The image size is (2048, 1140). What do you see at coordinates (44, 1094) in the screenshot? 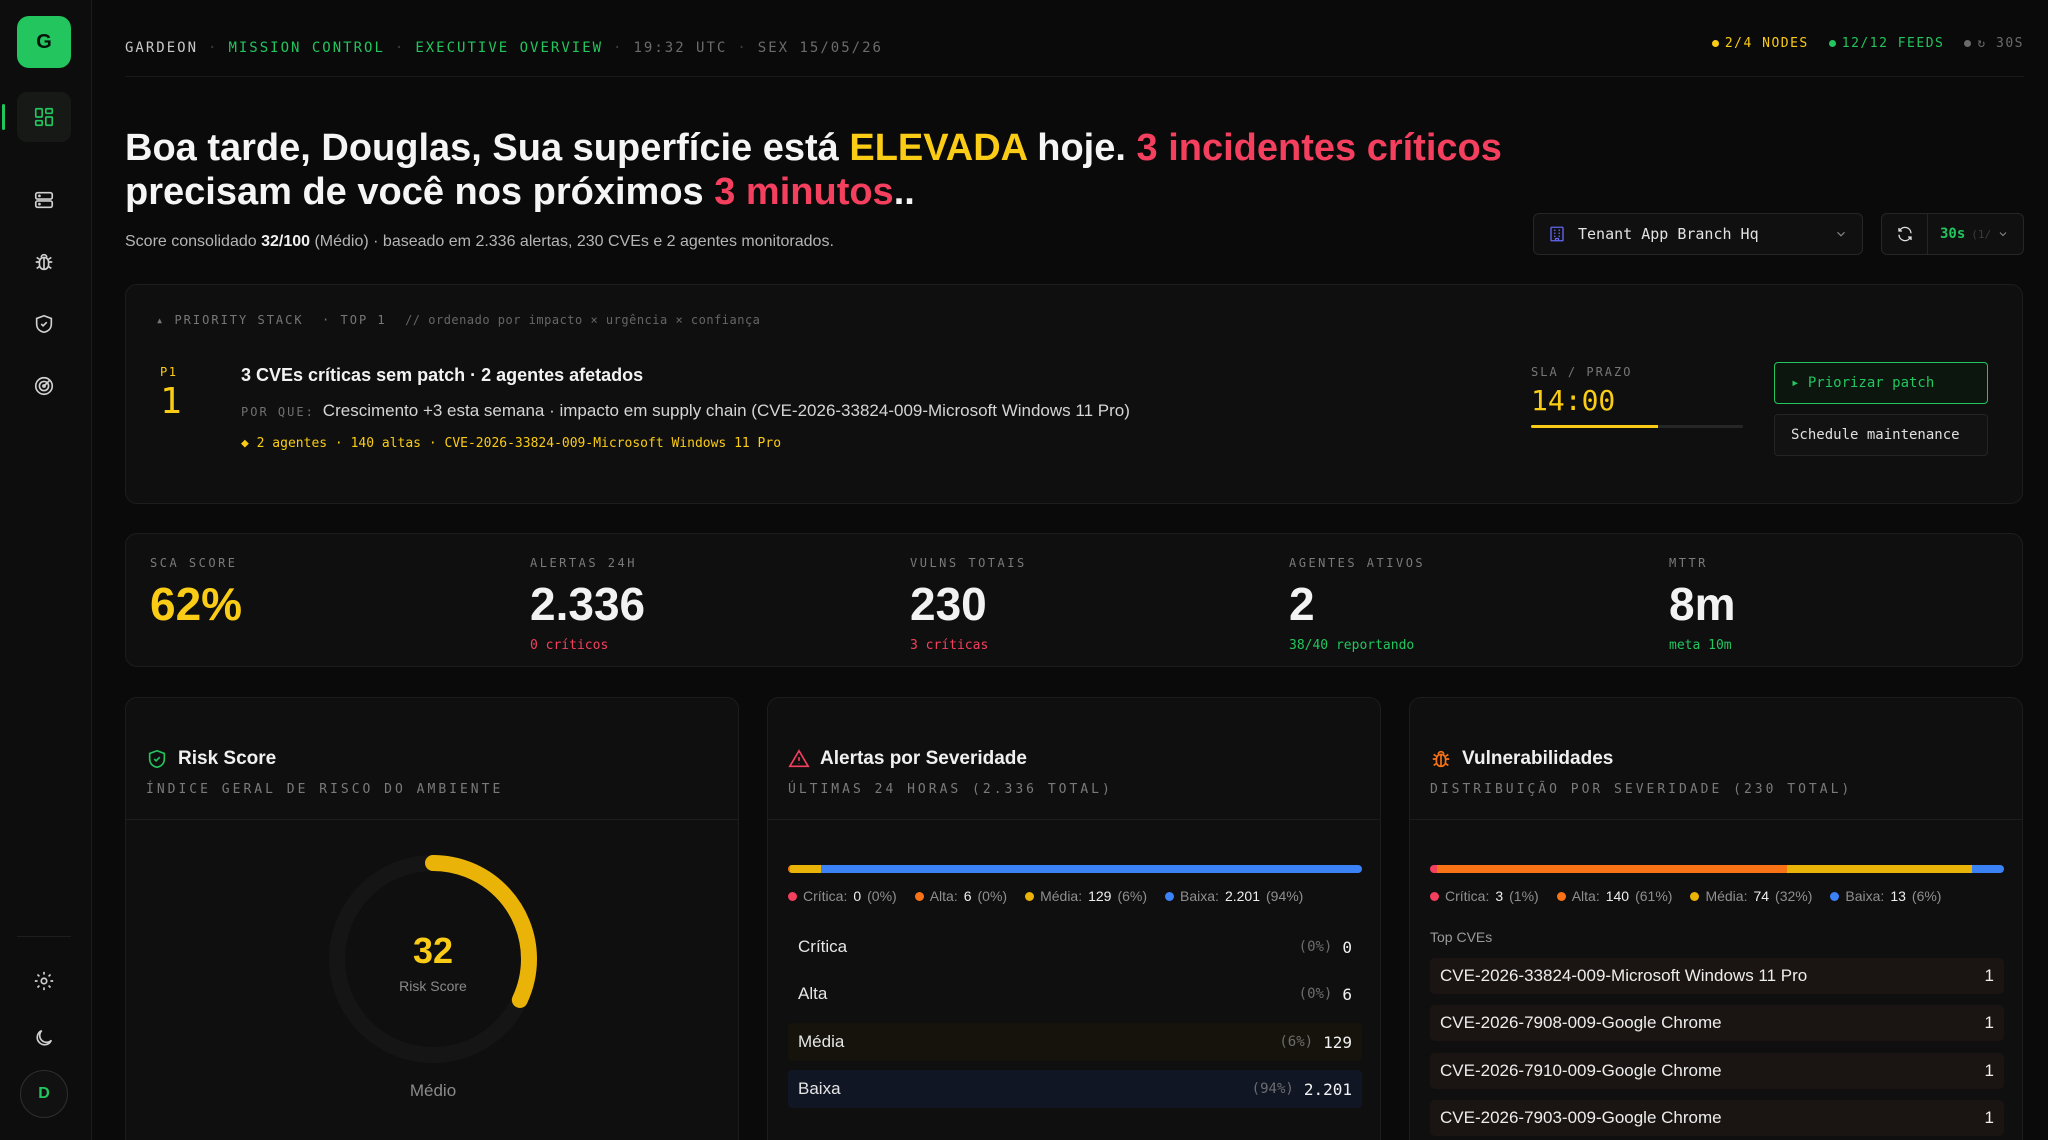
I see `user-avatar: D` at bounding box center [44, 1094].